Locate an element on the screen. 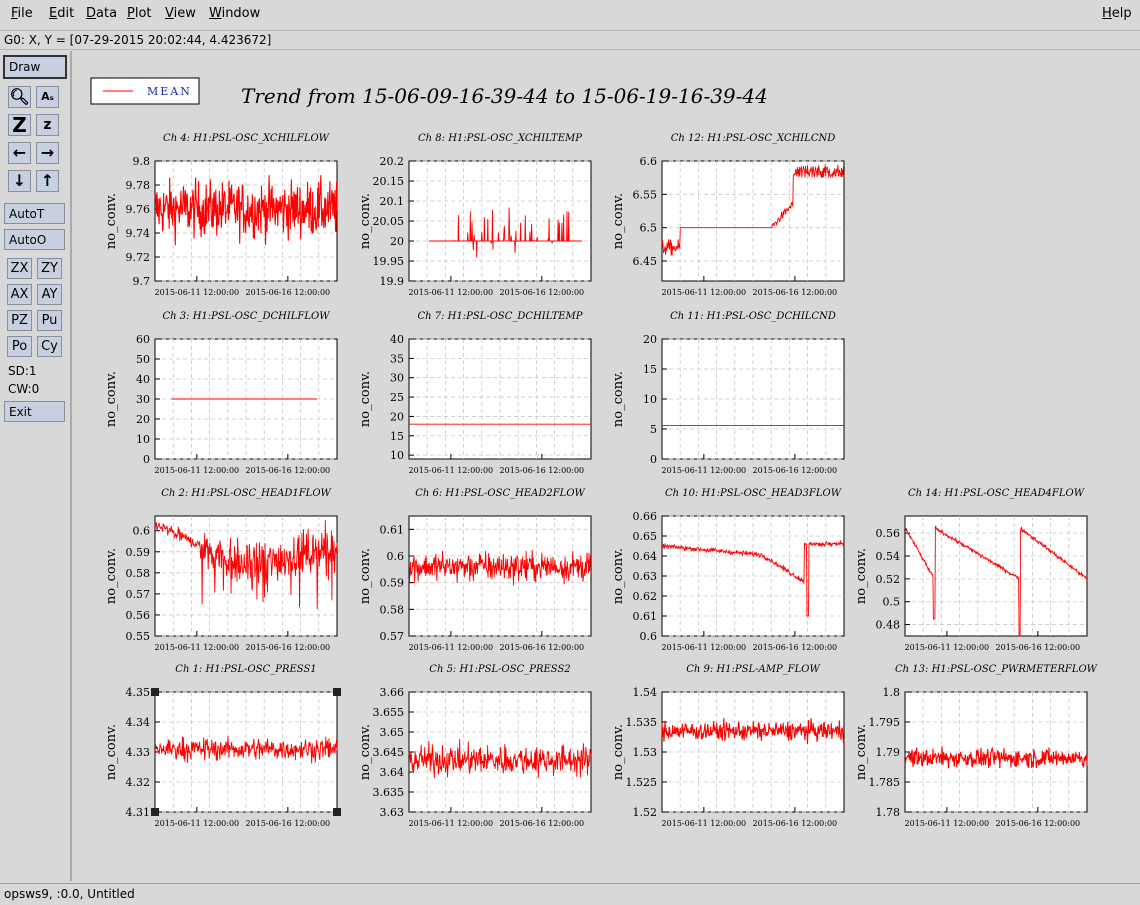 Image resolution: width=1140 pixels, height=905 pixels. y-tick-label: 3.635 is located at coordinates (389, 792).